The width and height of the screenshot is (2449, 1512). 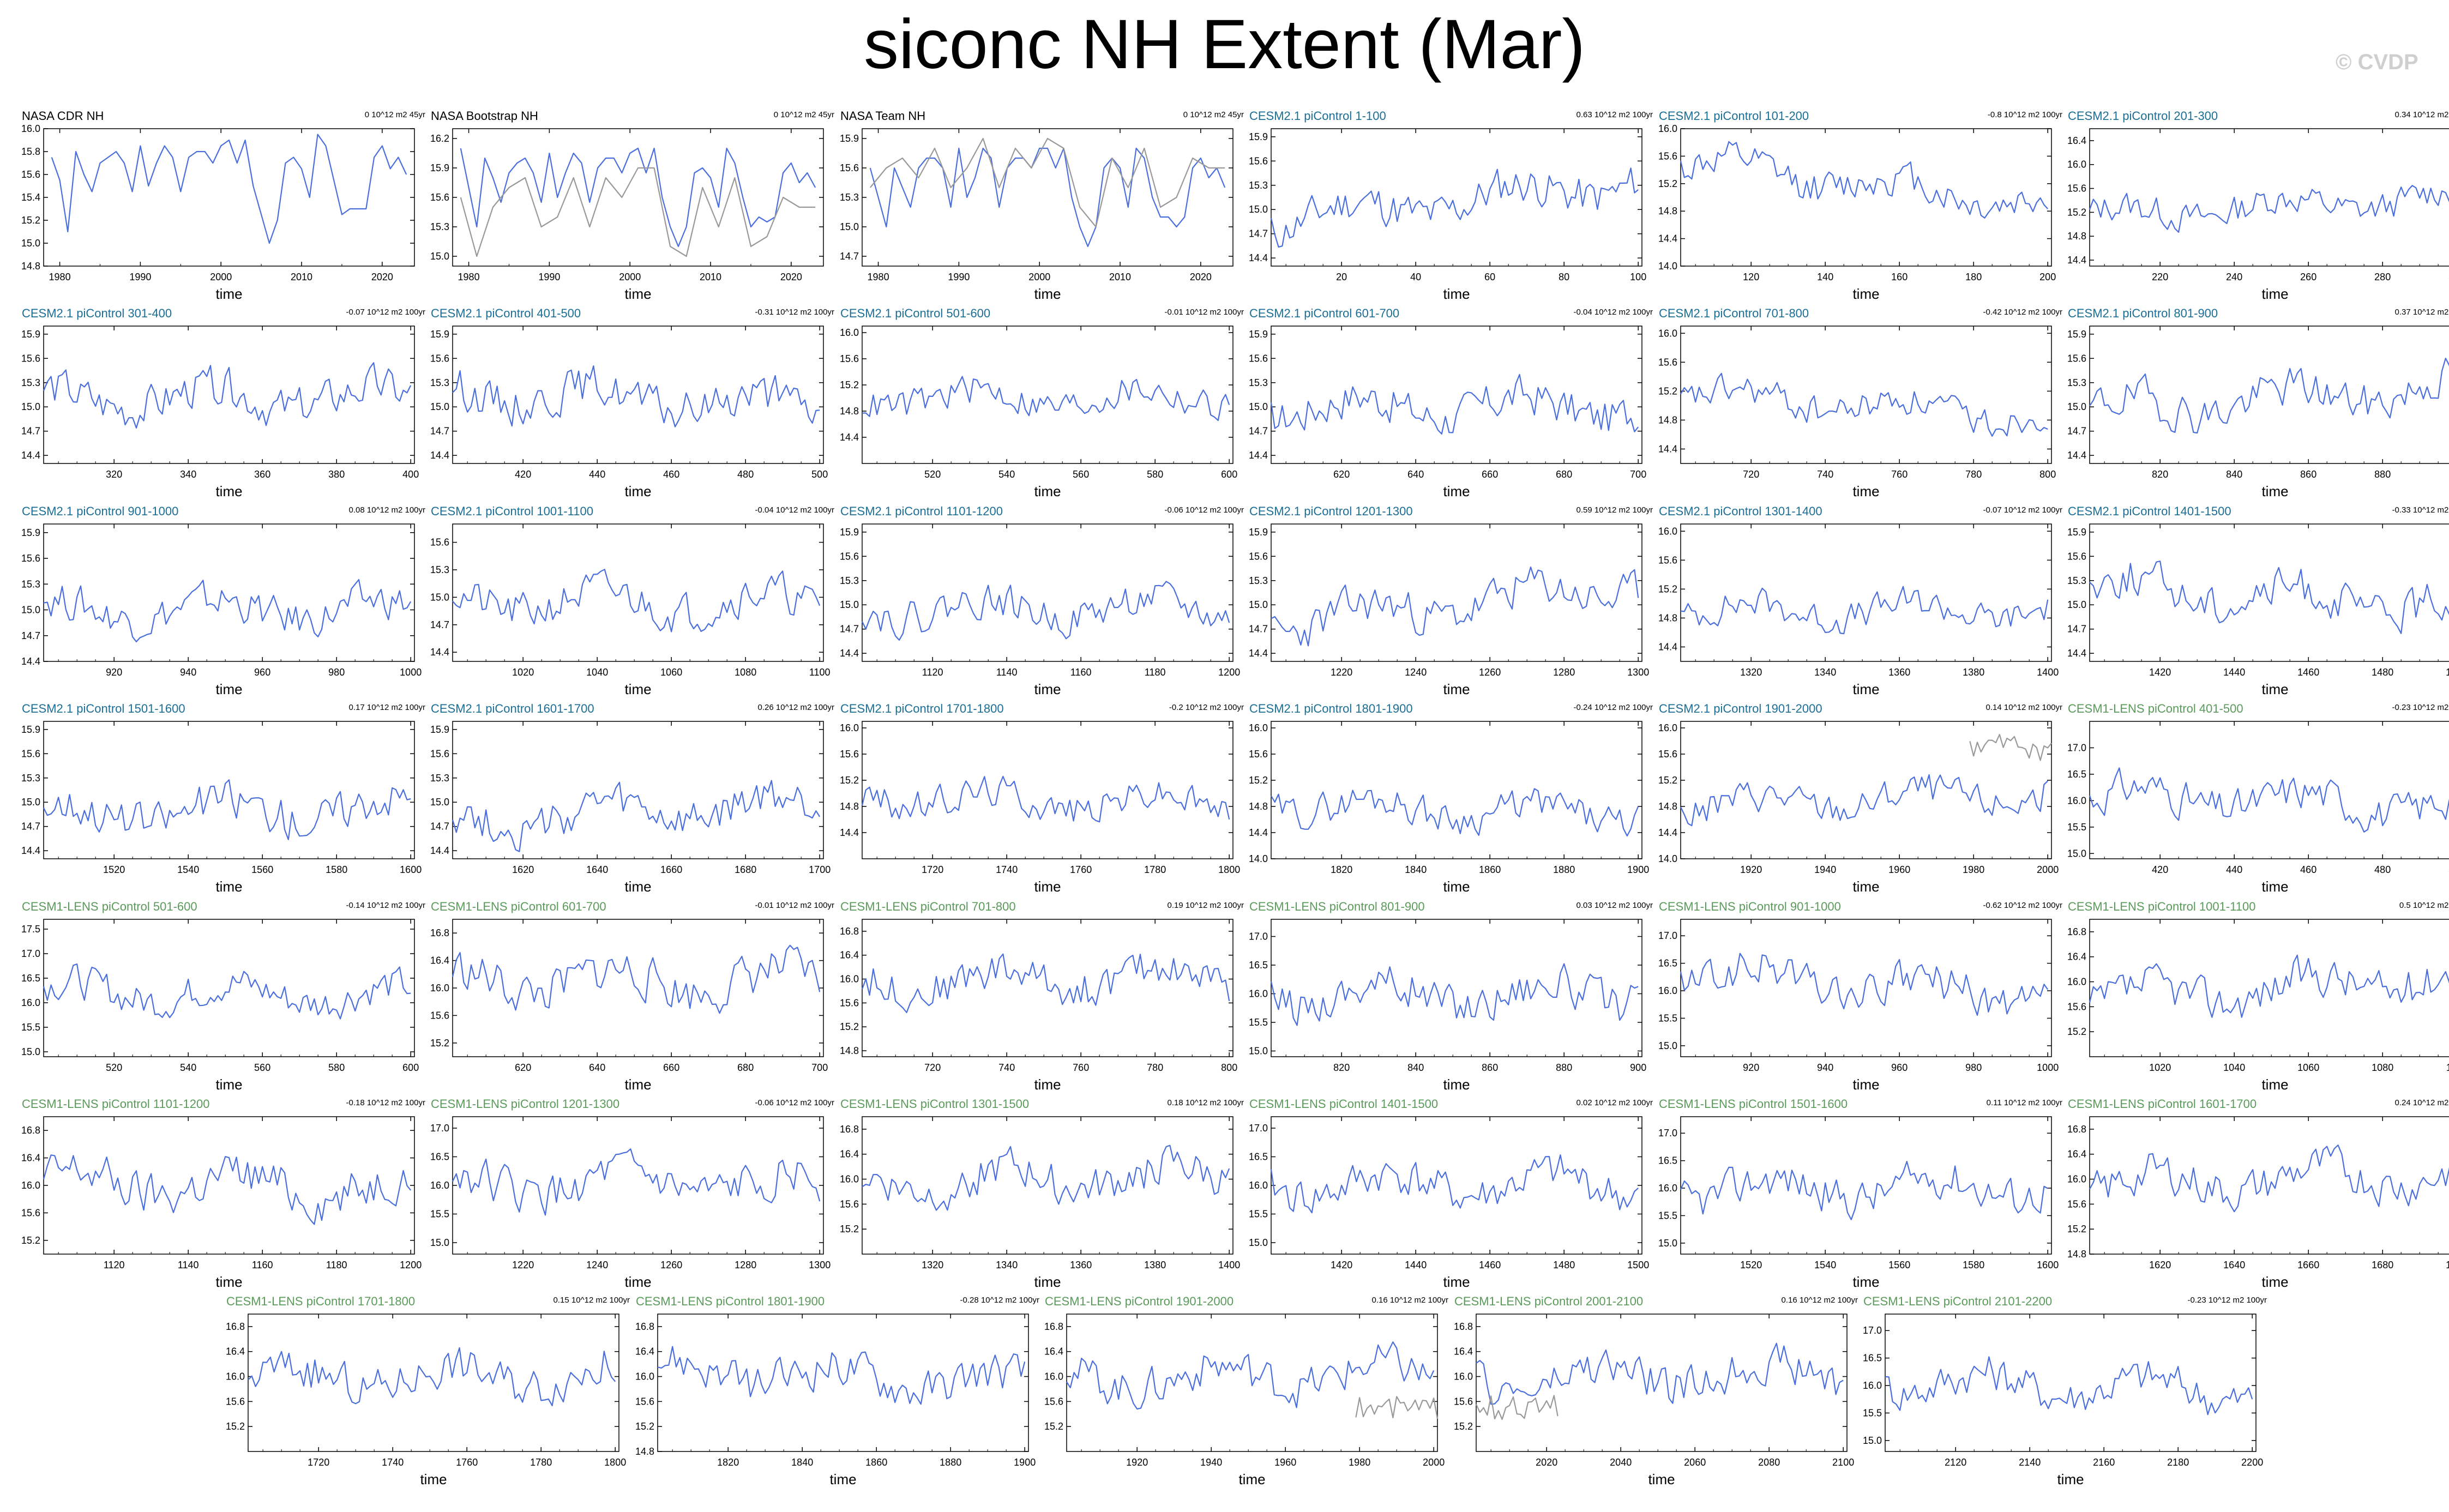 What do you see at coordinates (1825, 672) in the screenshot?
I see `x-tick-label: 1340` at bounding box center [1825, 672].